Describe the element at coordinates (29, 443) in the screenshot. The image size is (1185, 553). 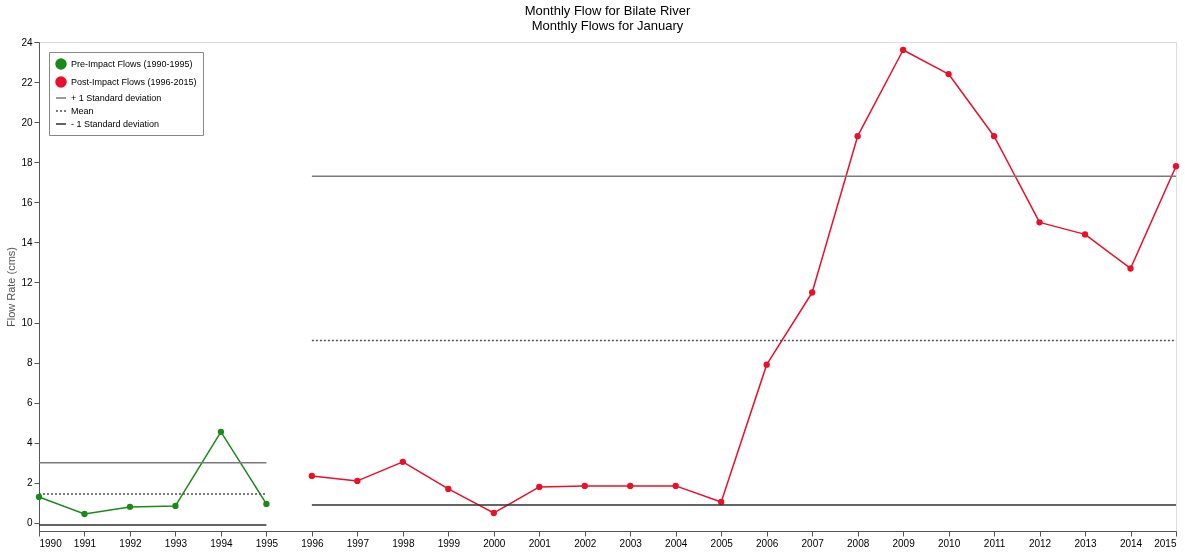
I see `y-tick-label: 4` at that location.